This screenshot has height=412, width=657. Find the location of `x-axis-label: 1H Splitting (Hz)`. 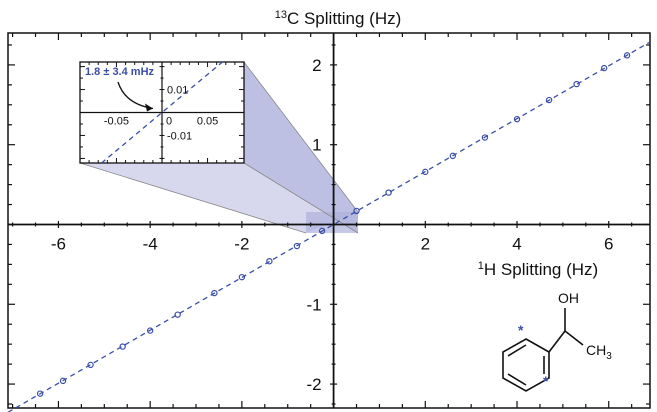

x-axis-label: 1H Splitting (Hz) is located at coordinates (538, 269).